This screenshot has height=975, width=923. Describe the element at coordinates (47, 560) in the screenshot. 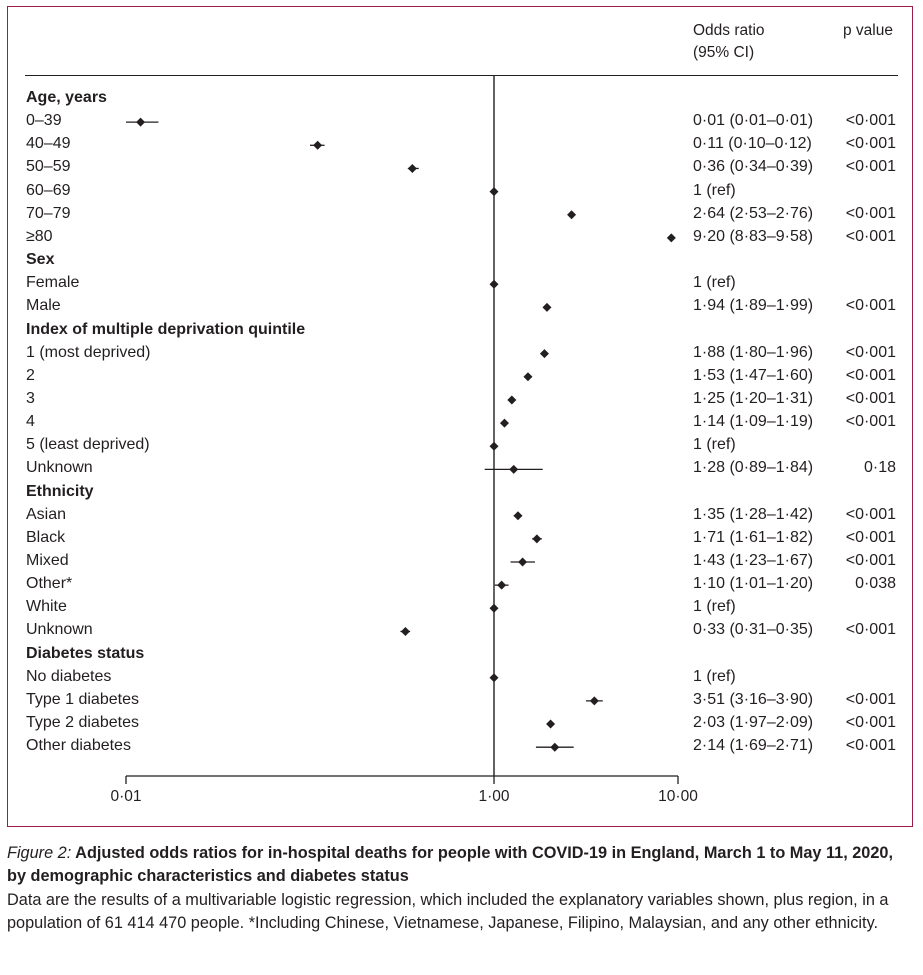

I see `row-label: Mixed` at that location.